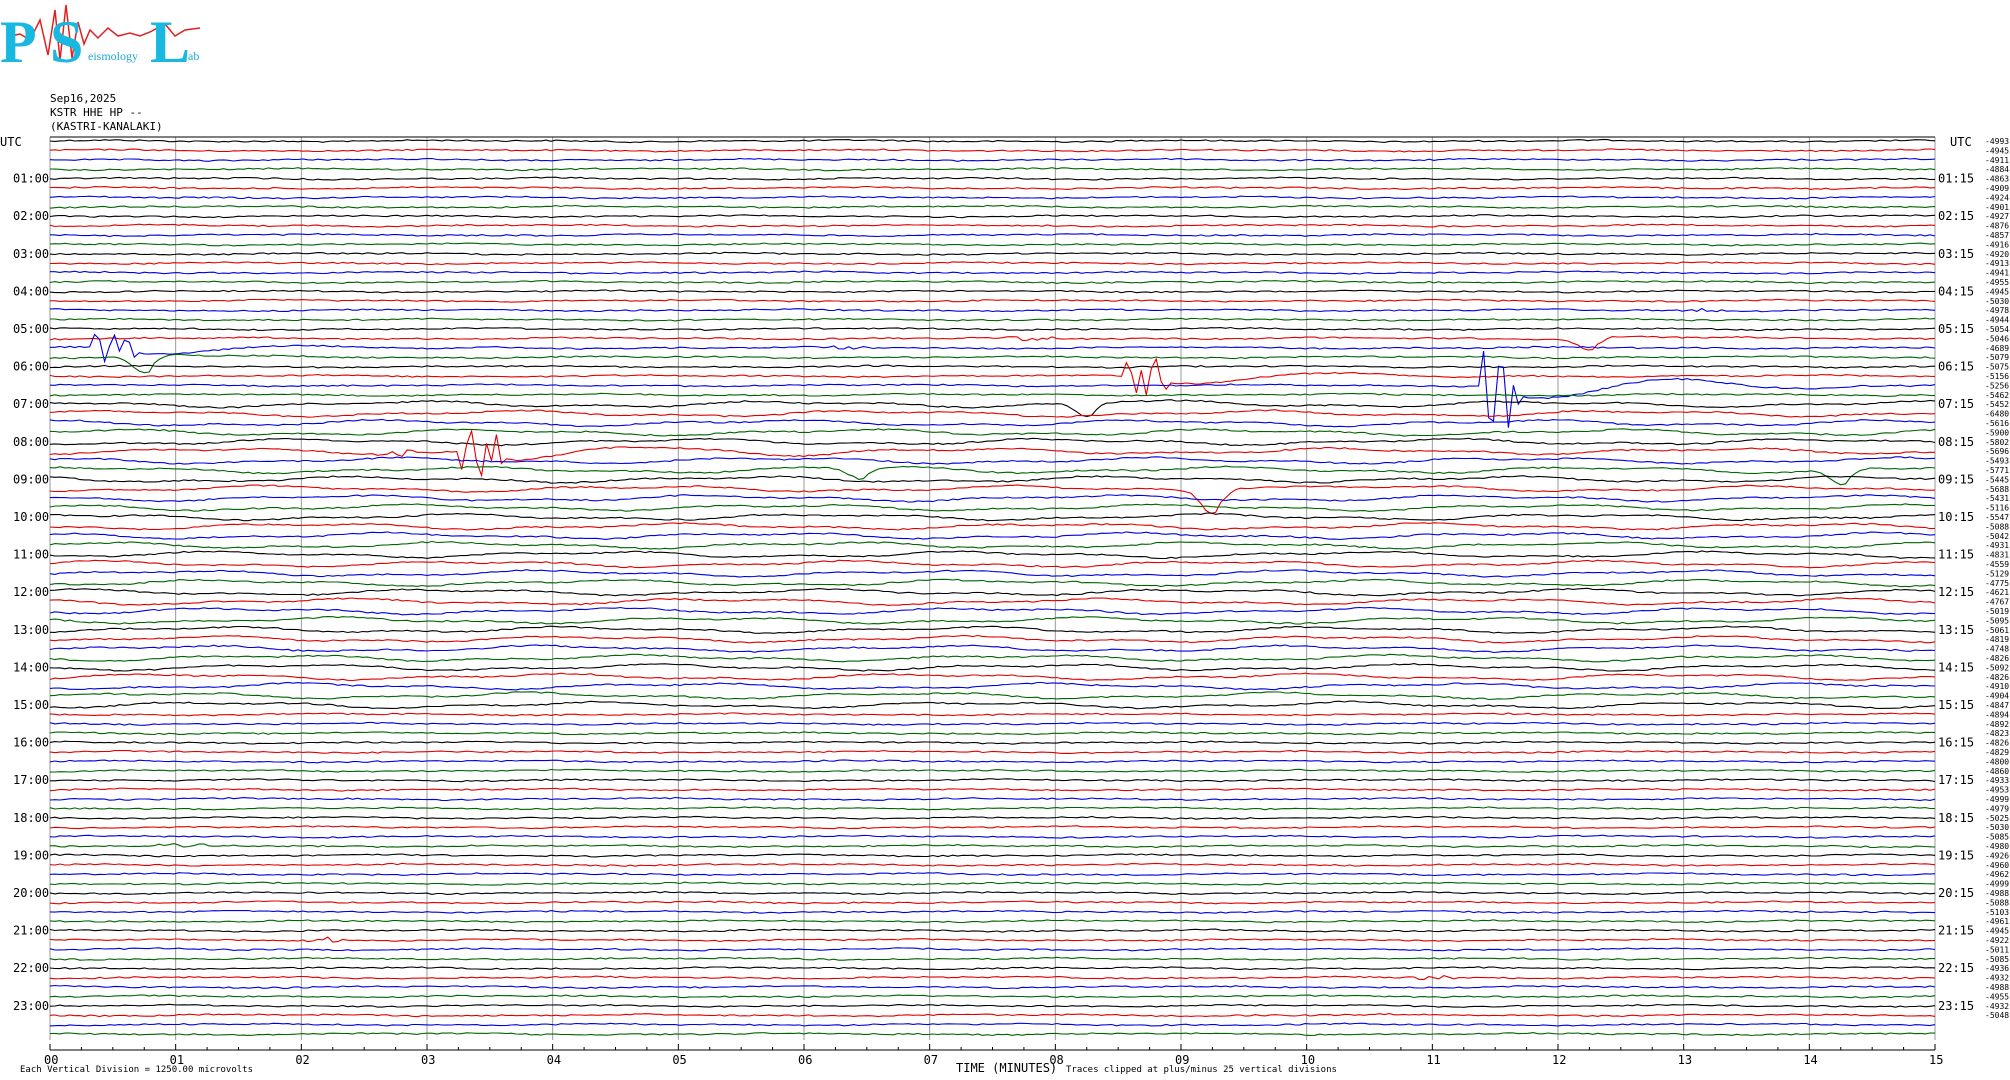  What do you see at coordinates (1956, 216) in the screenshot?
I see `right-hour-label: 02:15` at bounding box center [1956, 216].